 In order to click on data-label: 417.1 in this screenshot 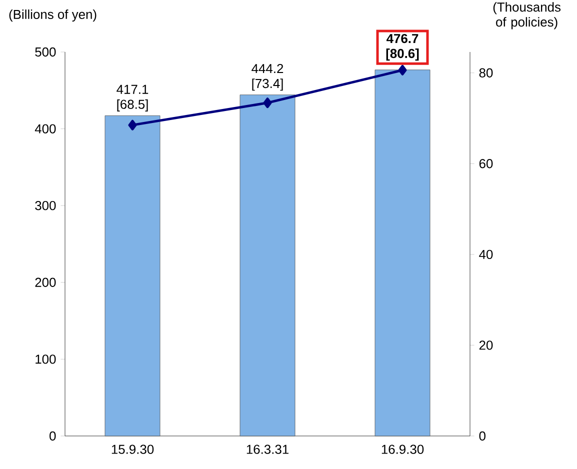, I will do `click(132, 89)`.